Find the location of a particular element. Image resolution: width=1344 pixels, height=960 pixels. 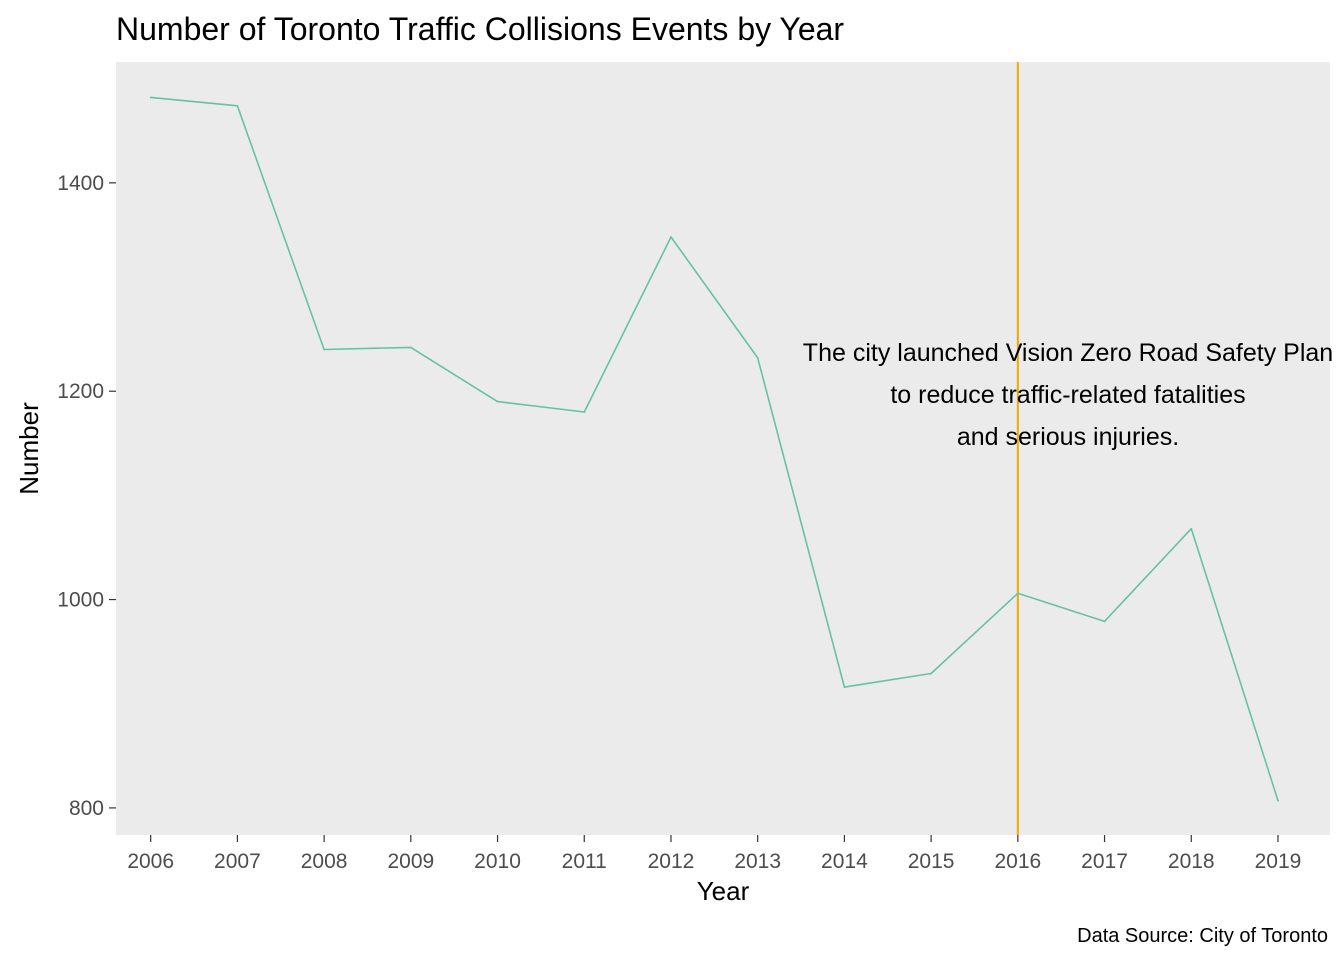

data-point-2008 is located at coordinates (324, 349).